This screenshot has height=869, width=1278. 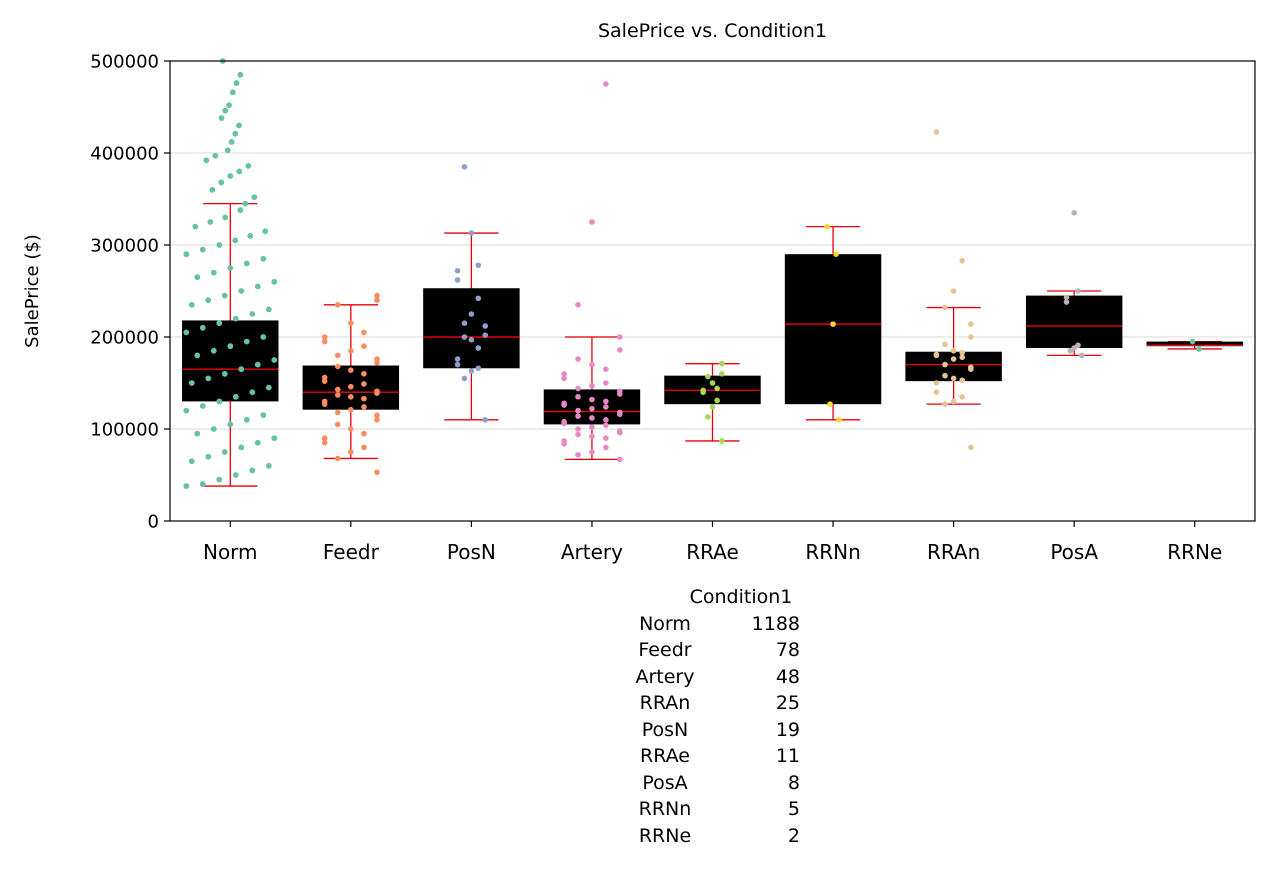 I want to click on counts-label: PosN, so click(x=665, y=729).